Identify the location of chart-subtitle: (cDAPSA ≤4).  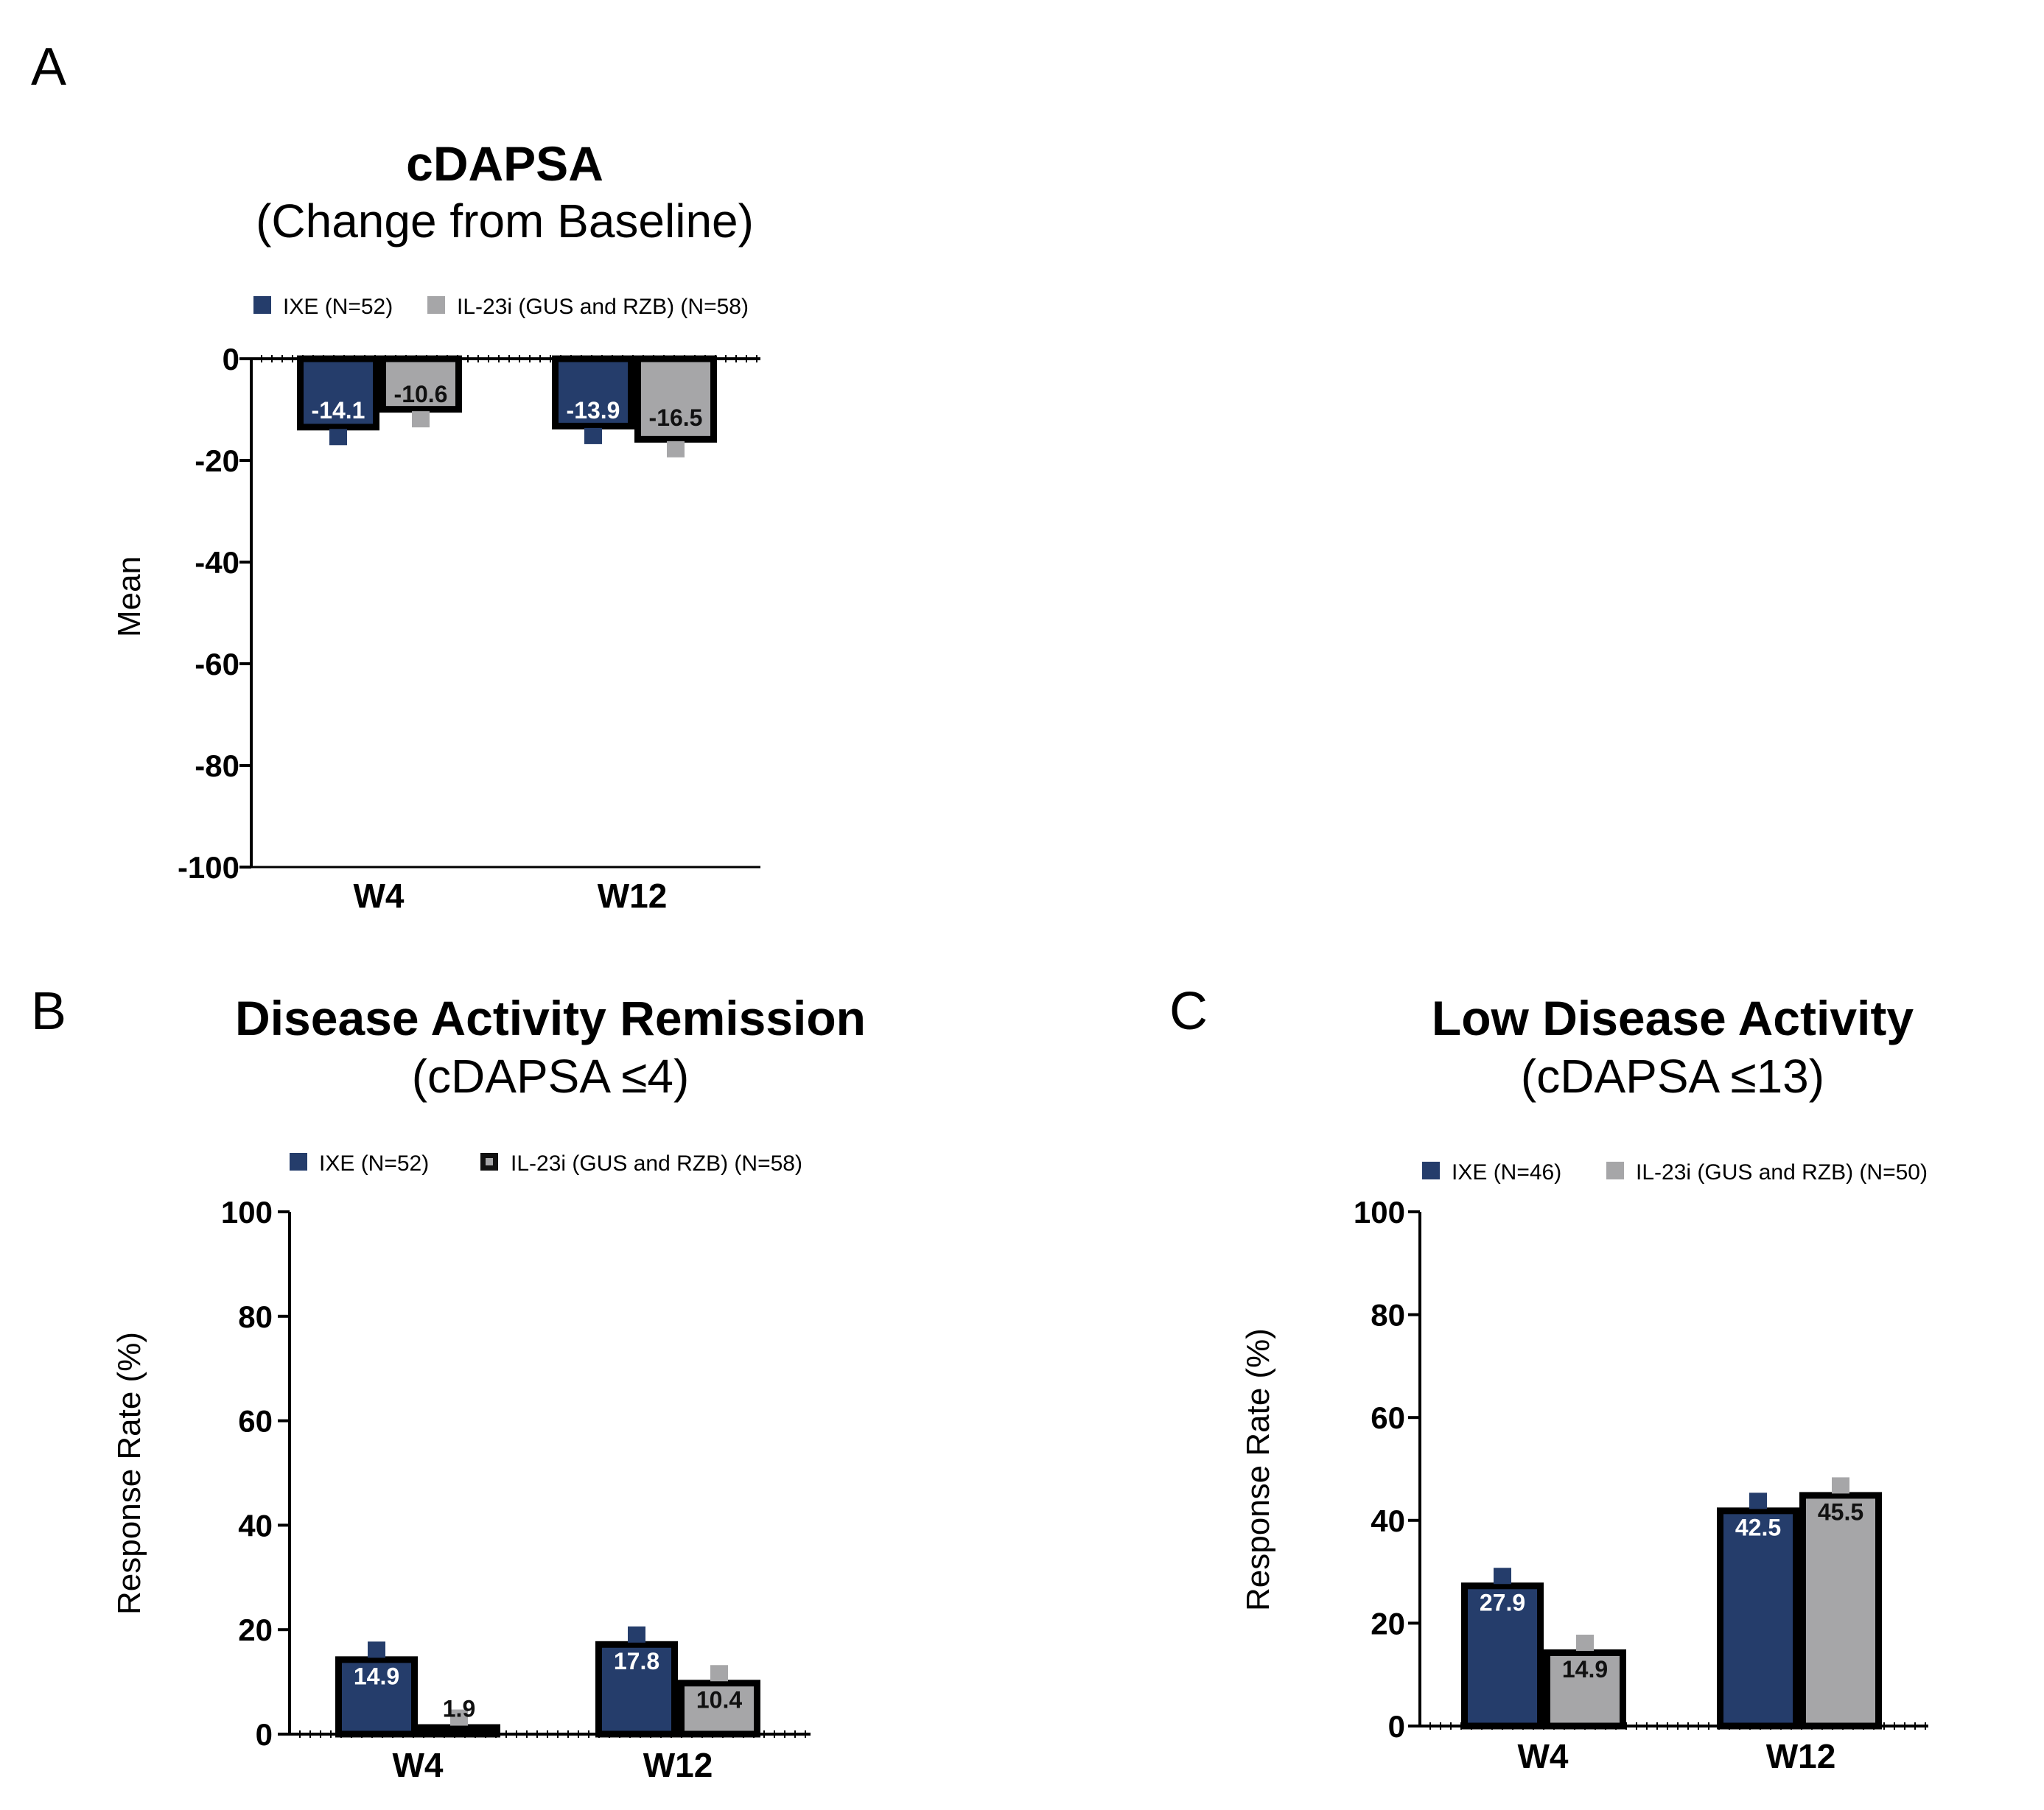
(551, 1076).